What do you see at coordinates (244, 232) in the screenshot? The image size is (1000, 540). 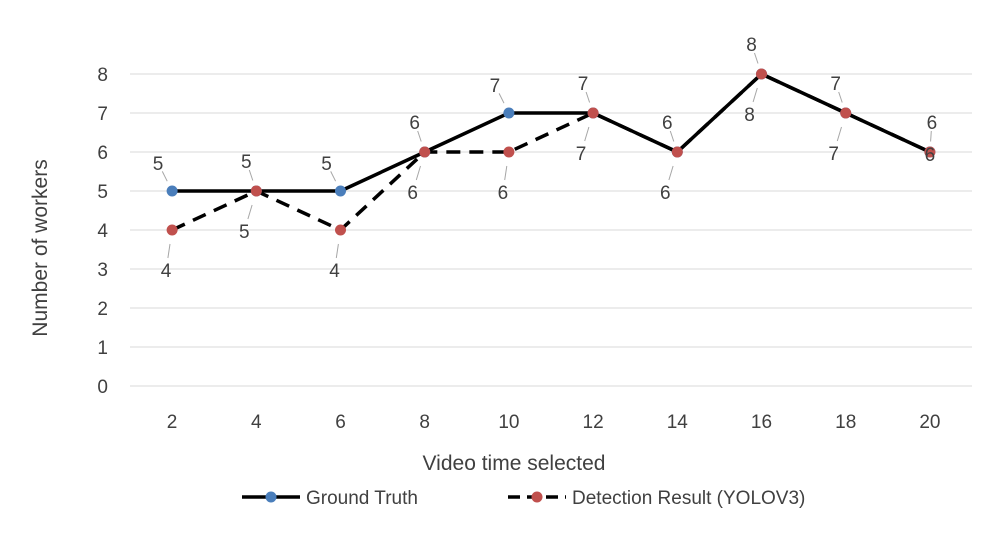 I see `data-label-series-1: 5` at bounding box center [244, 232].